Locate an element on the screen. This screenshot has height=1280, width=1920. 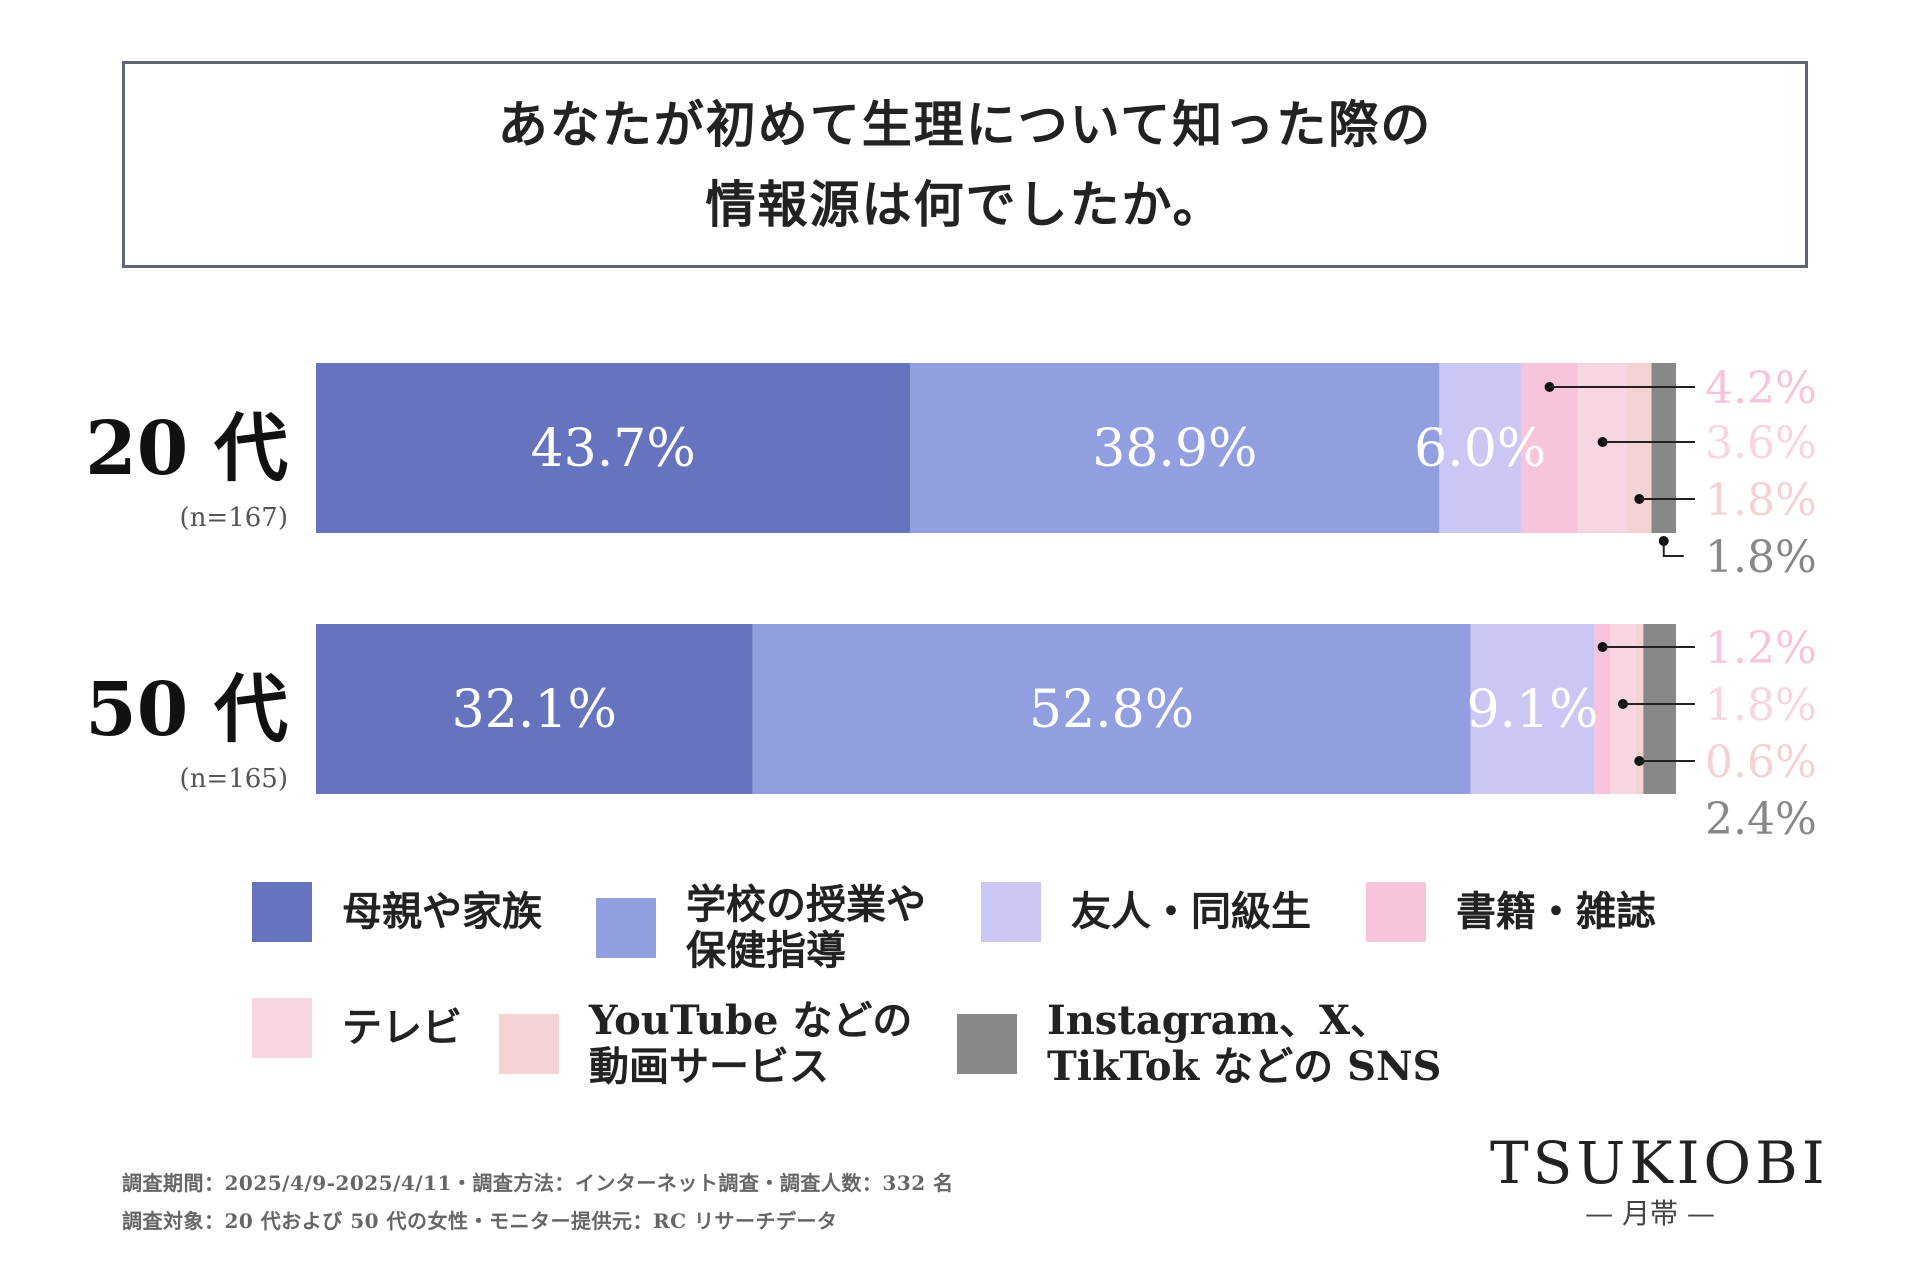
chart-title-line-1: あなたが初めて生理について知った際の is located at coordinates (965, 124).